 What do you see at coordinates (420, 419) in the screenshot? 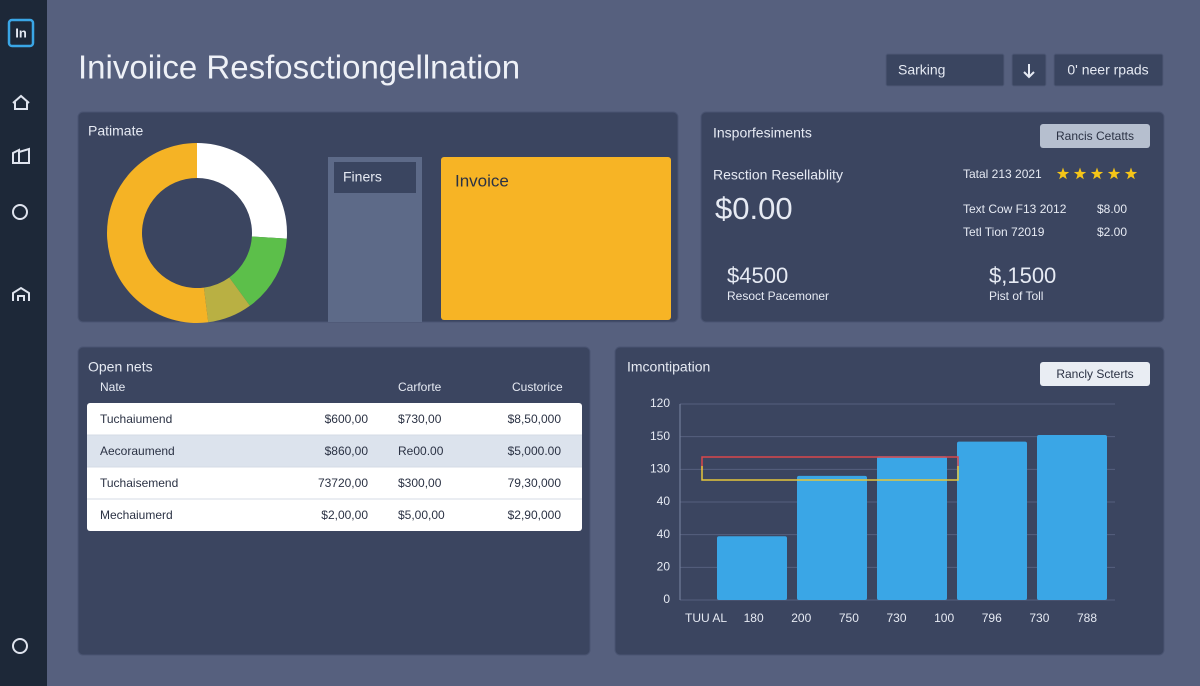
I see `cell: $730,00` at bounding box center [420, 419].